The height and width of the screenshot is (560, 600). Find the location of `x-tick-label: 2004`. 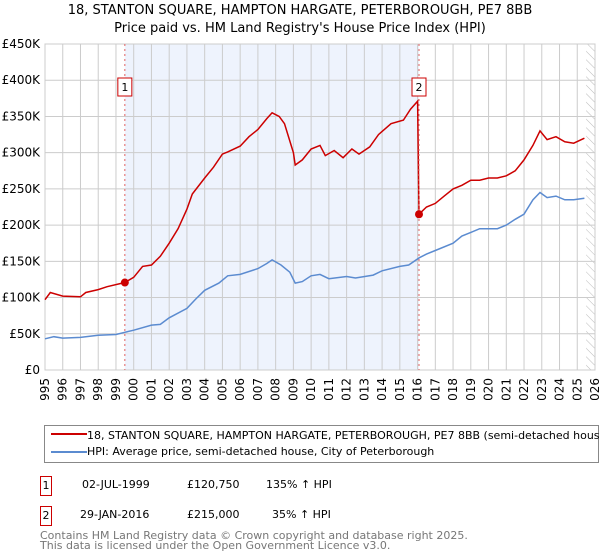

x-tick-label: 2004 is located at coordinates (205, 389).